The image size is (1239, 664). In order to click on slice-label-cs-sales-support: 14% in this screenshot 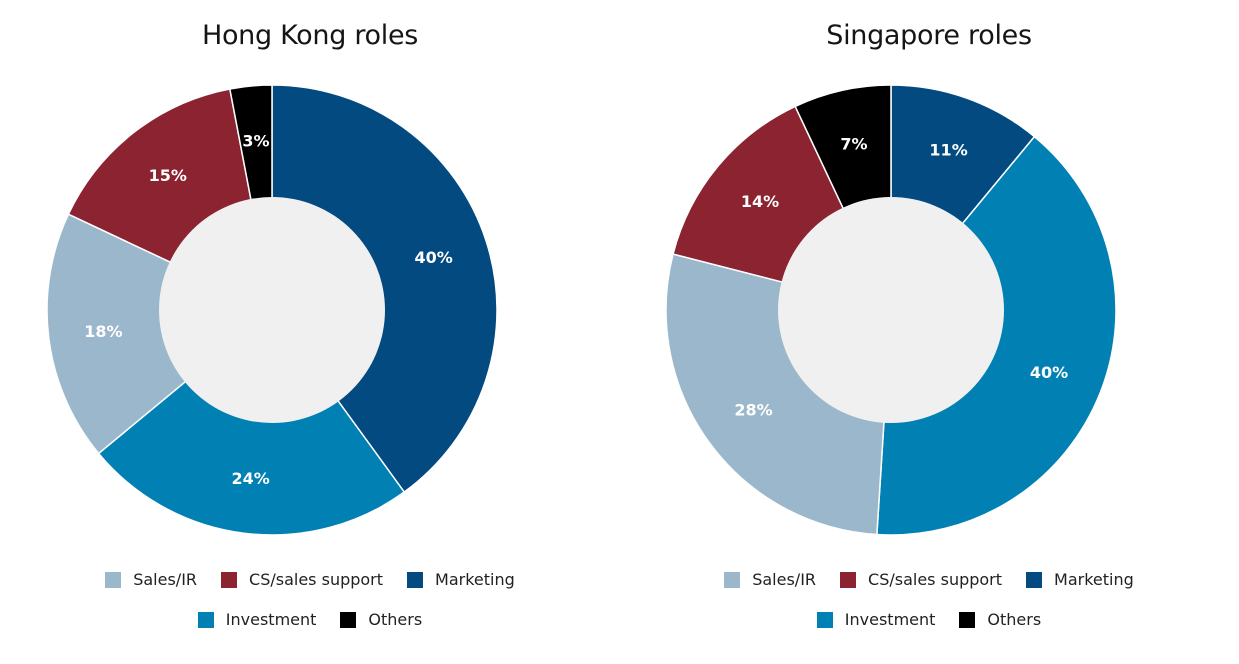, I will do `click(760, 201)`.